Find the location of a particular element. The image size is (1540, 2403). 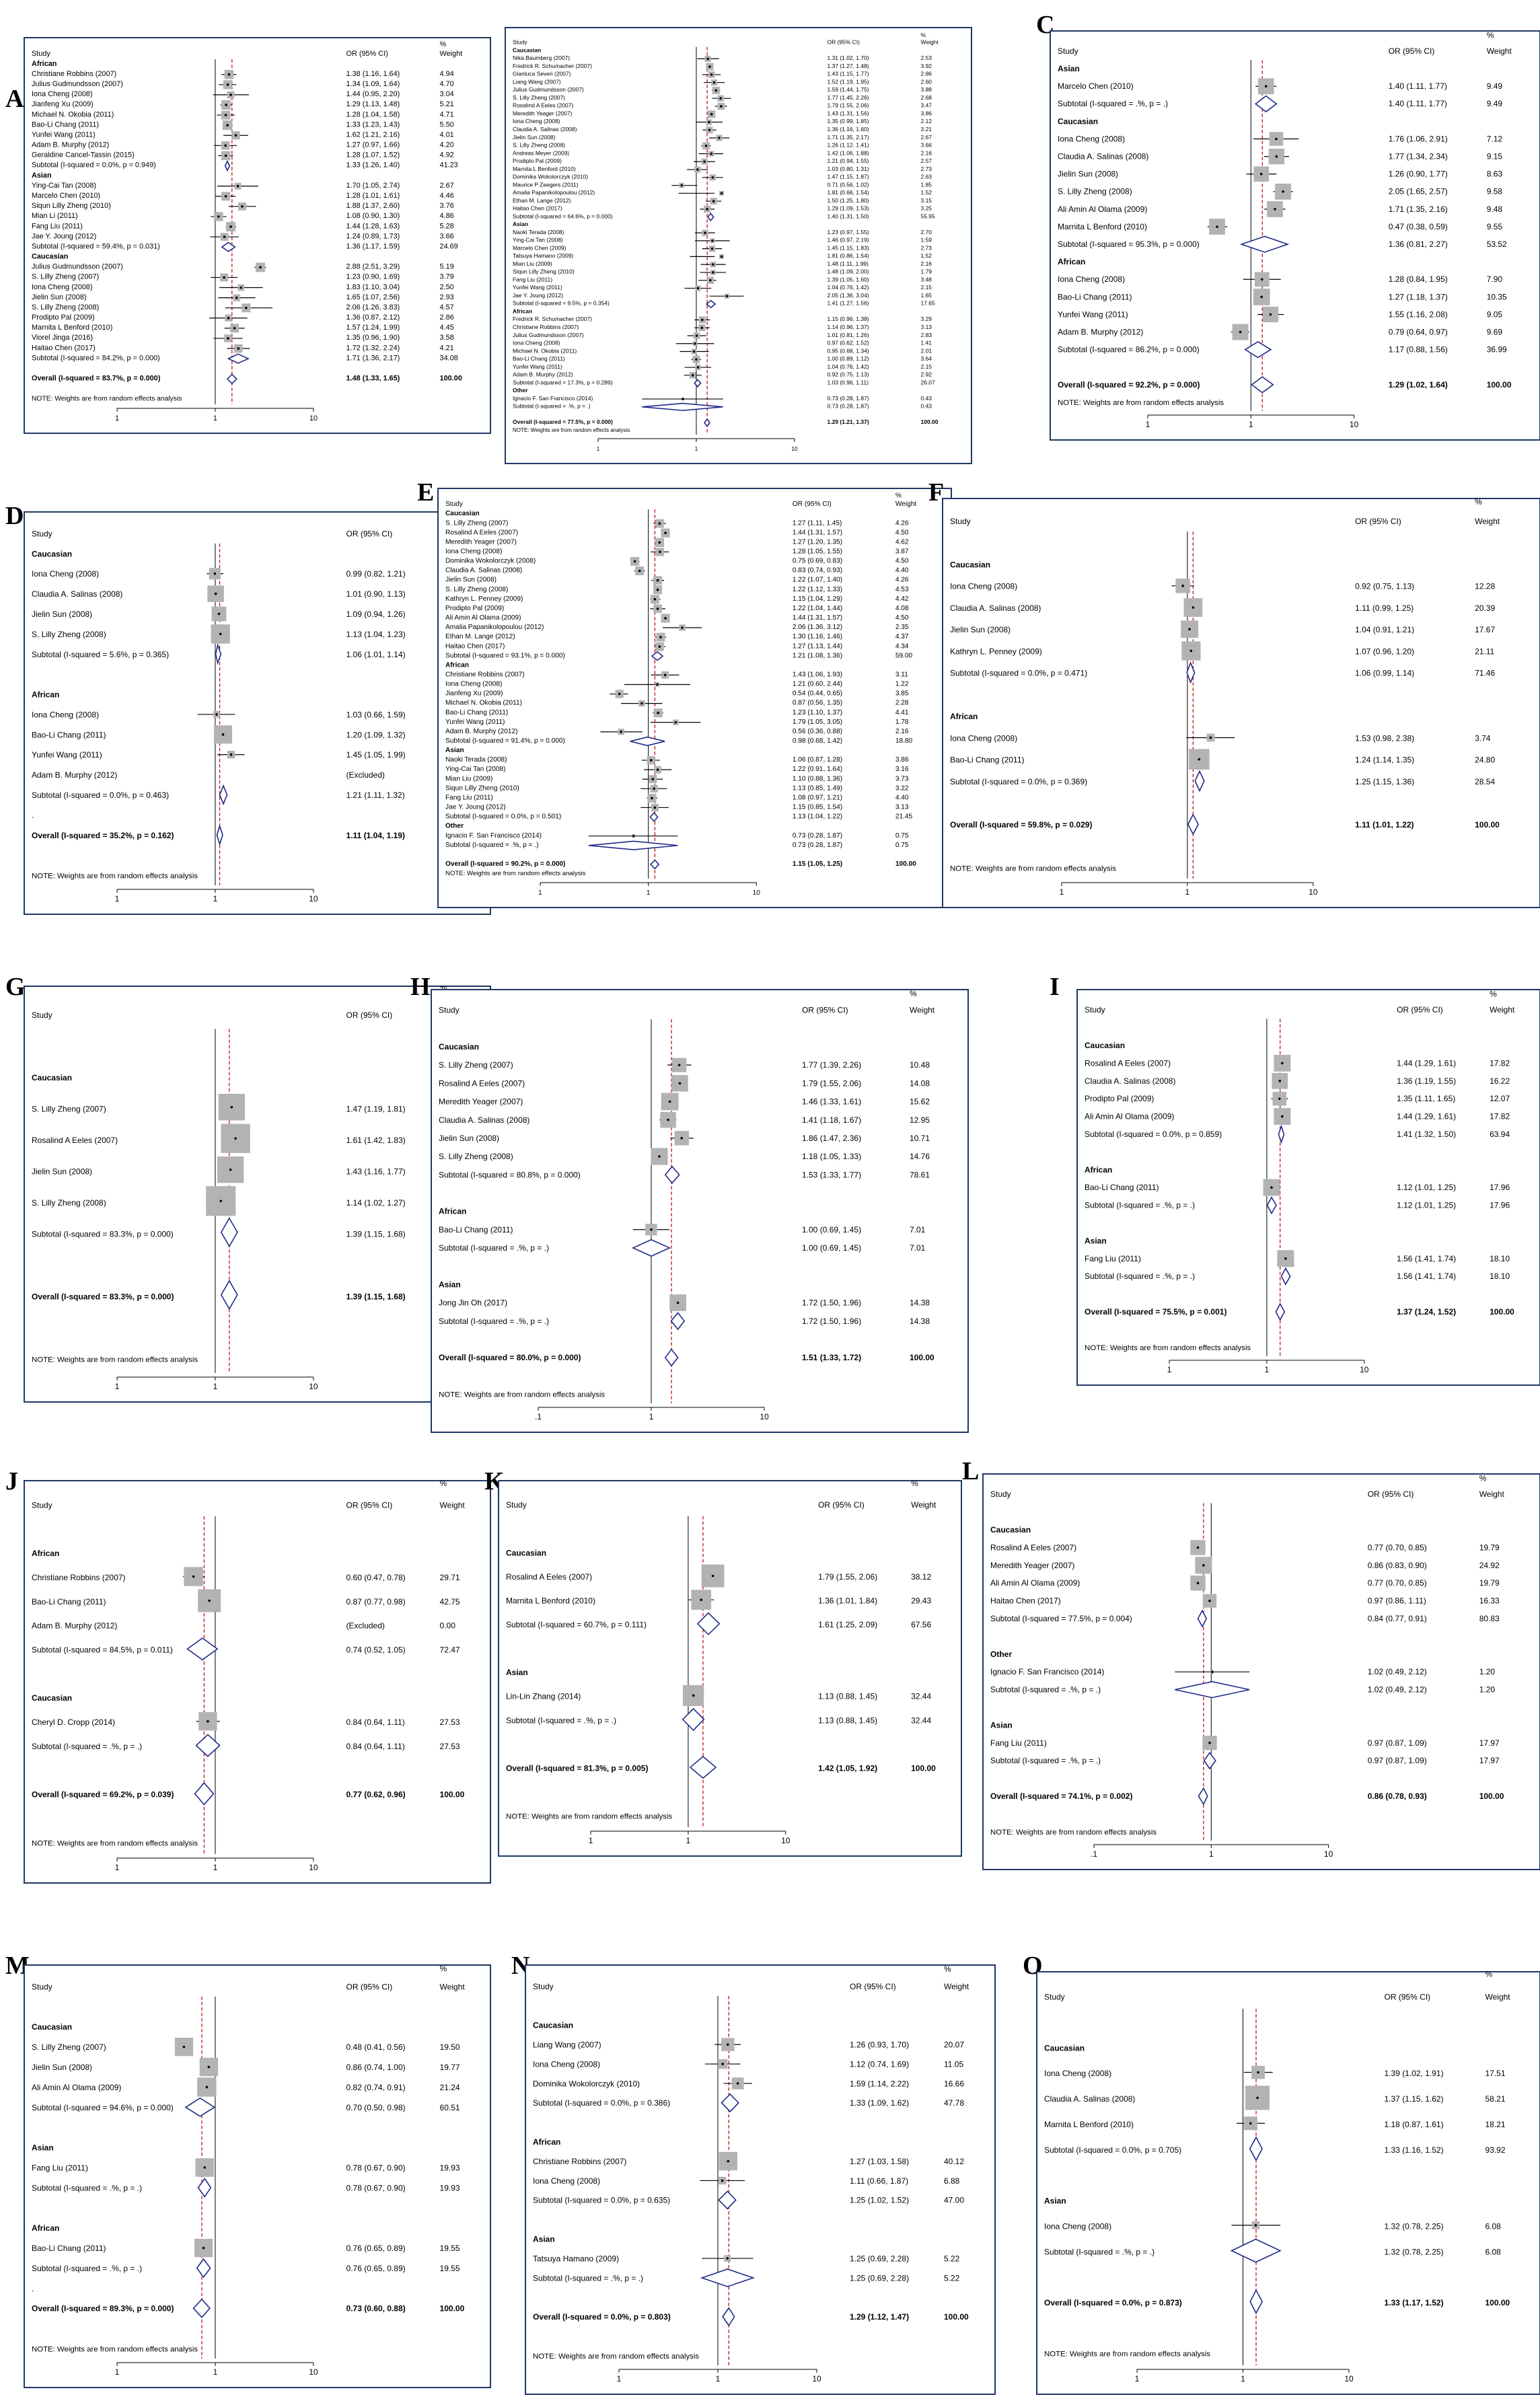

study-weight: 4.53 is located at coordinates (902, 589).